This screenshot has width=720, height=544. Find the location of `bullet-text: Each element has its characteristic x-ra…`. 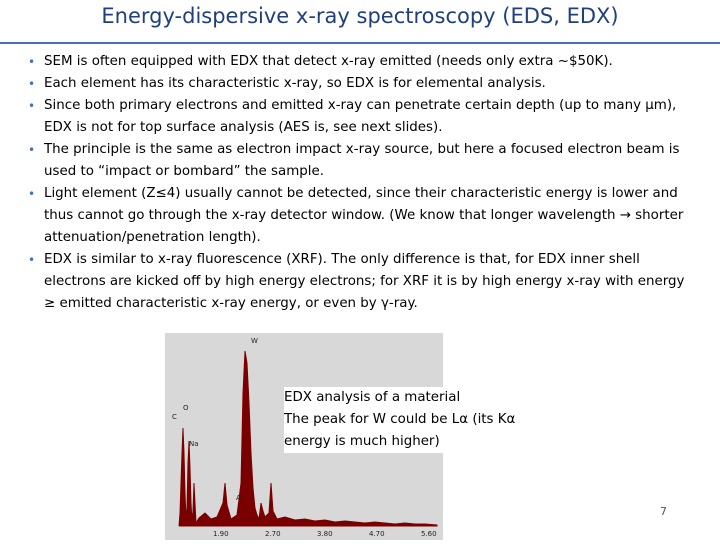

bullet-text: Each element has its characteristic x-ra… is located at coordinates (295, 83).